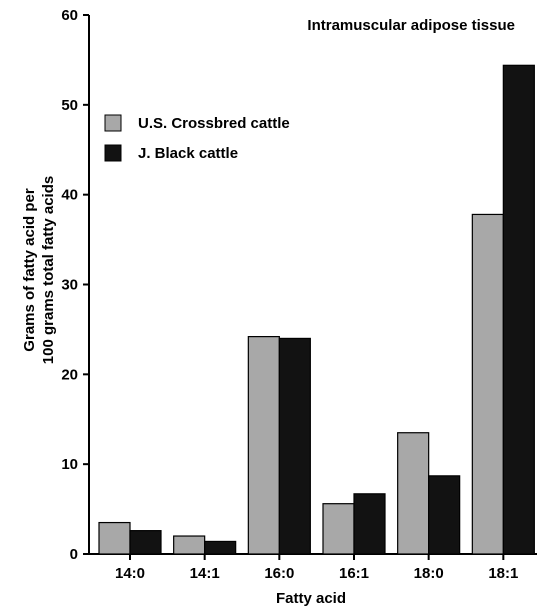  Describe the element at coordinates (29, 270) in the screenshot. I see `y-axis-title-line-1: Grams of fatty acid per` at that location.